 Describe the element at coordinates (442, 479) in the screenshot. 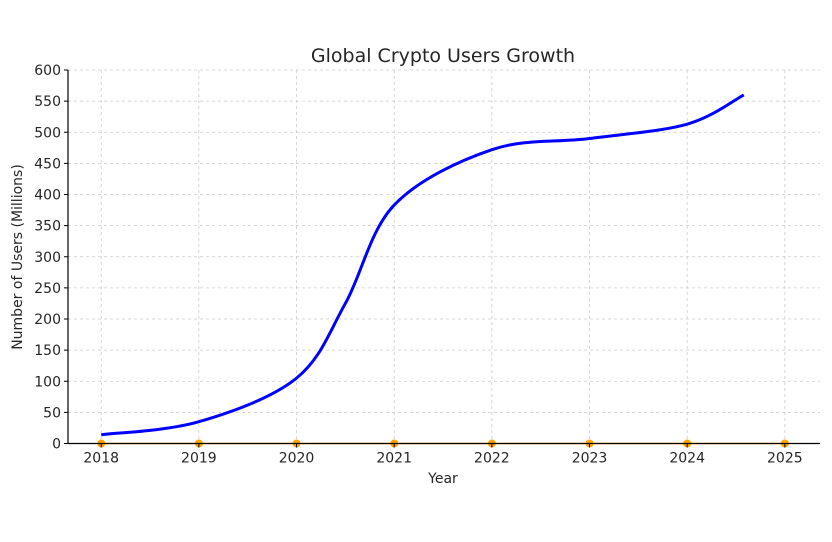

I see `x-axis-label: Year` at that location.